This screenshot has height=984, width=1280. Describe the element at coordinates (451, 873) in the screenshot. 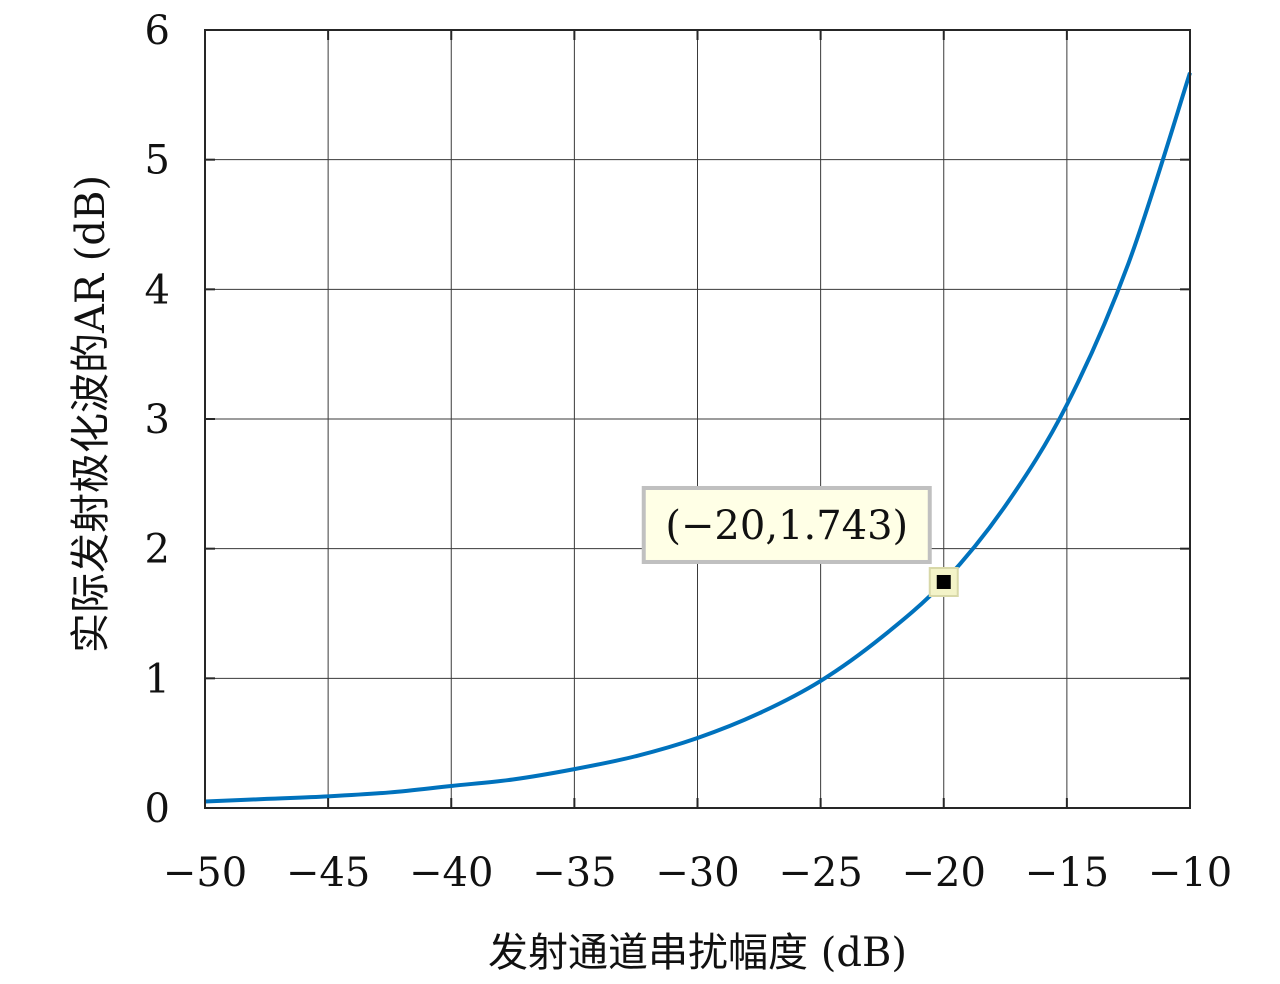

I see `x-tick-label: −40` at that location.